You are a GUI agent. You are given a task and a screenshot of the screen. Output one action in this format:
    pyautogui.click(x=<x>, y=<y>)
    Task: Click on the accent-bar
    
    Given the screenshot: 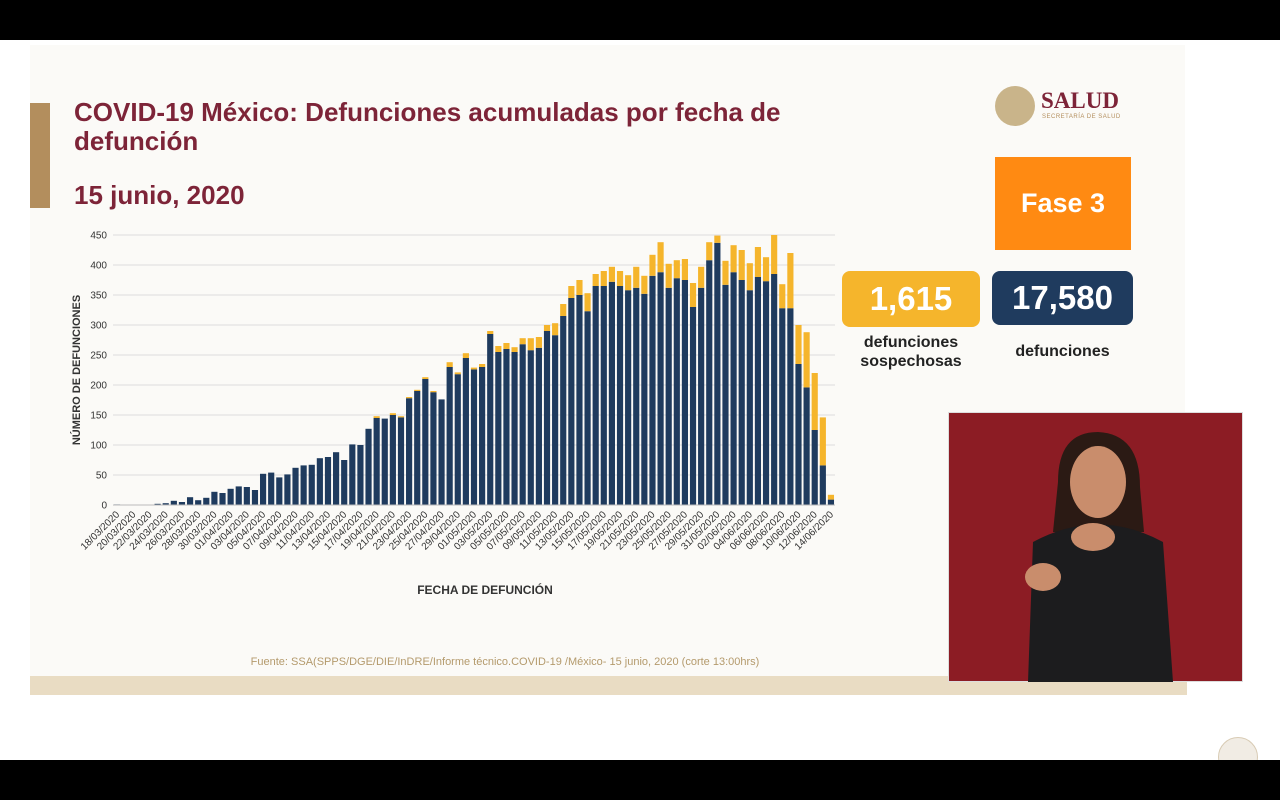 What is the action you would take?
    pyautogui.click(x=40, y=155)
    